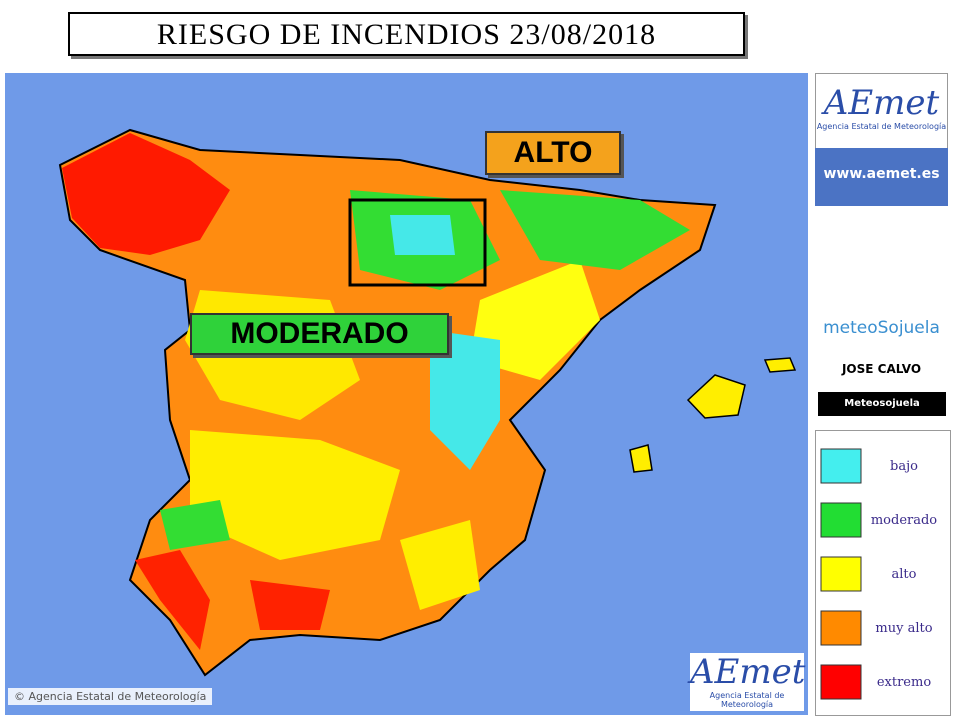  I want to click on menorca, so click(780, 365).